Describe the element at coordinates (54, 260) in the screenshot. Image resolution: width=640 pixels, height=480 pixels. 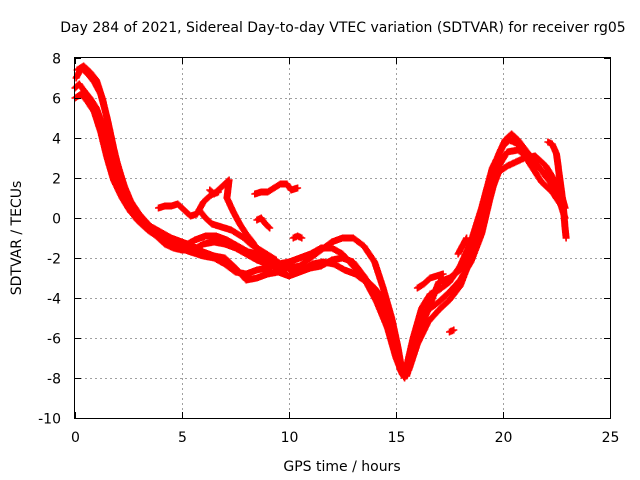
I see `y-tick-label: -2` at that location.